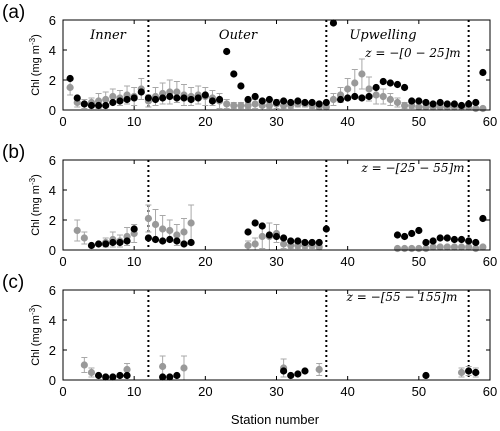 The image size is (500, 431). I want to click on x-tick-label: 0, so click(62, 391).